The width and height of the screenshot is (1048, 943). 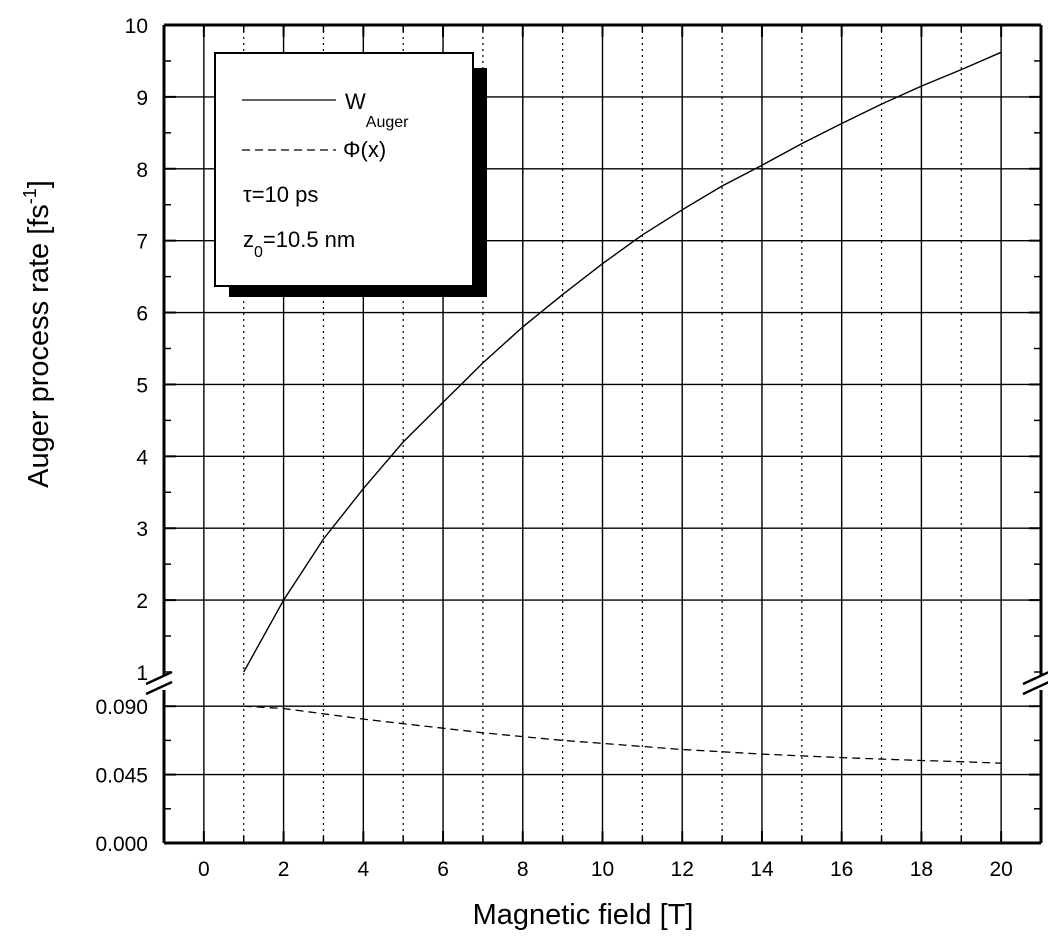 What do you see at coordinates (142, 385) in the screenshot?
I see `y-tick-label-upper: 5` at bounding box center [142, 385].